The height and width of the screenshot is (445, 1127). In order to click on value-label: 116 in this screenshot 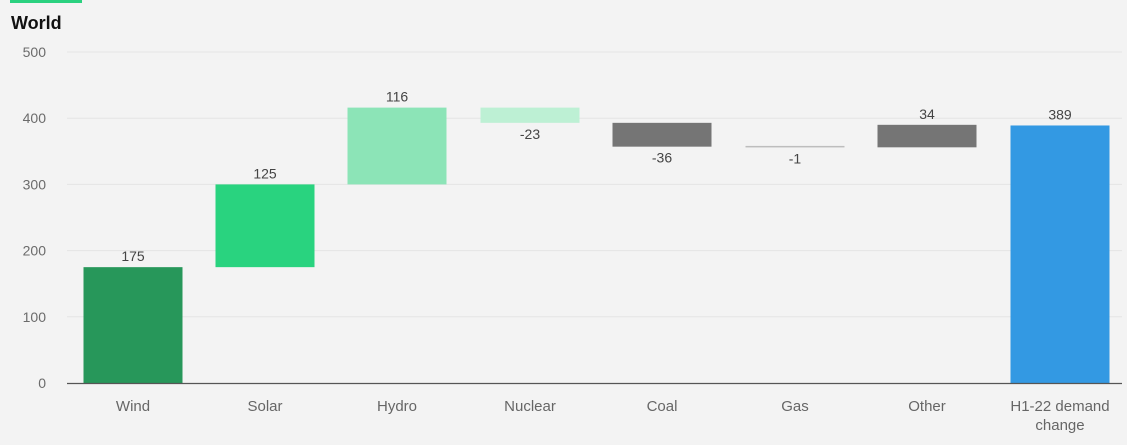, I will do `click(397, 97)`.